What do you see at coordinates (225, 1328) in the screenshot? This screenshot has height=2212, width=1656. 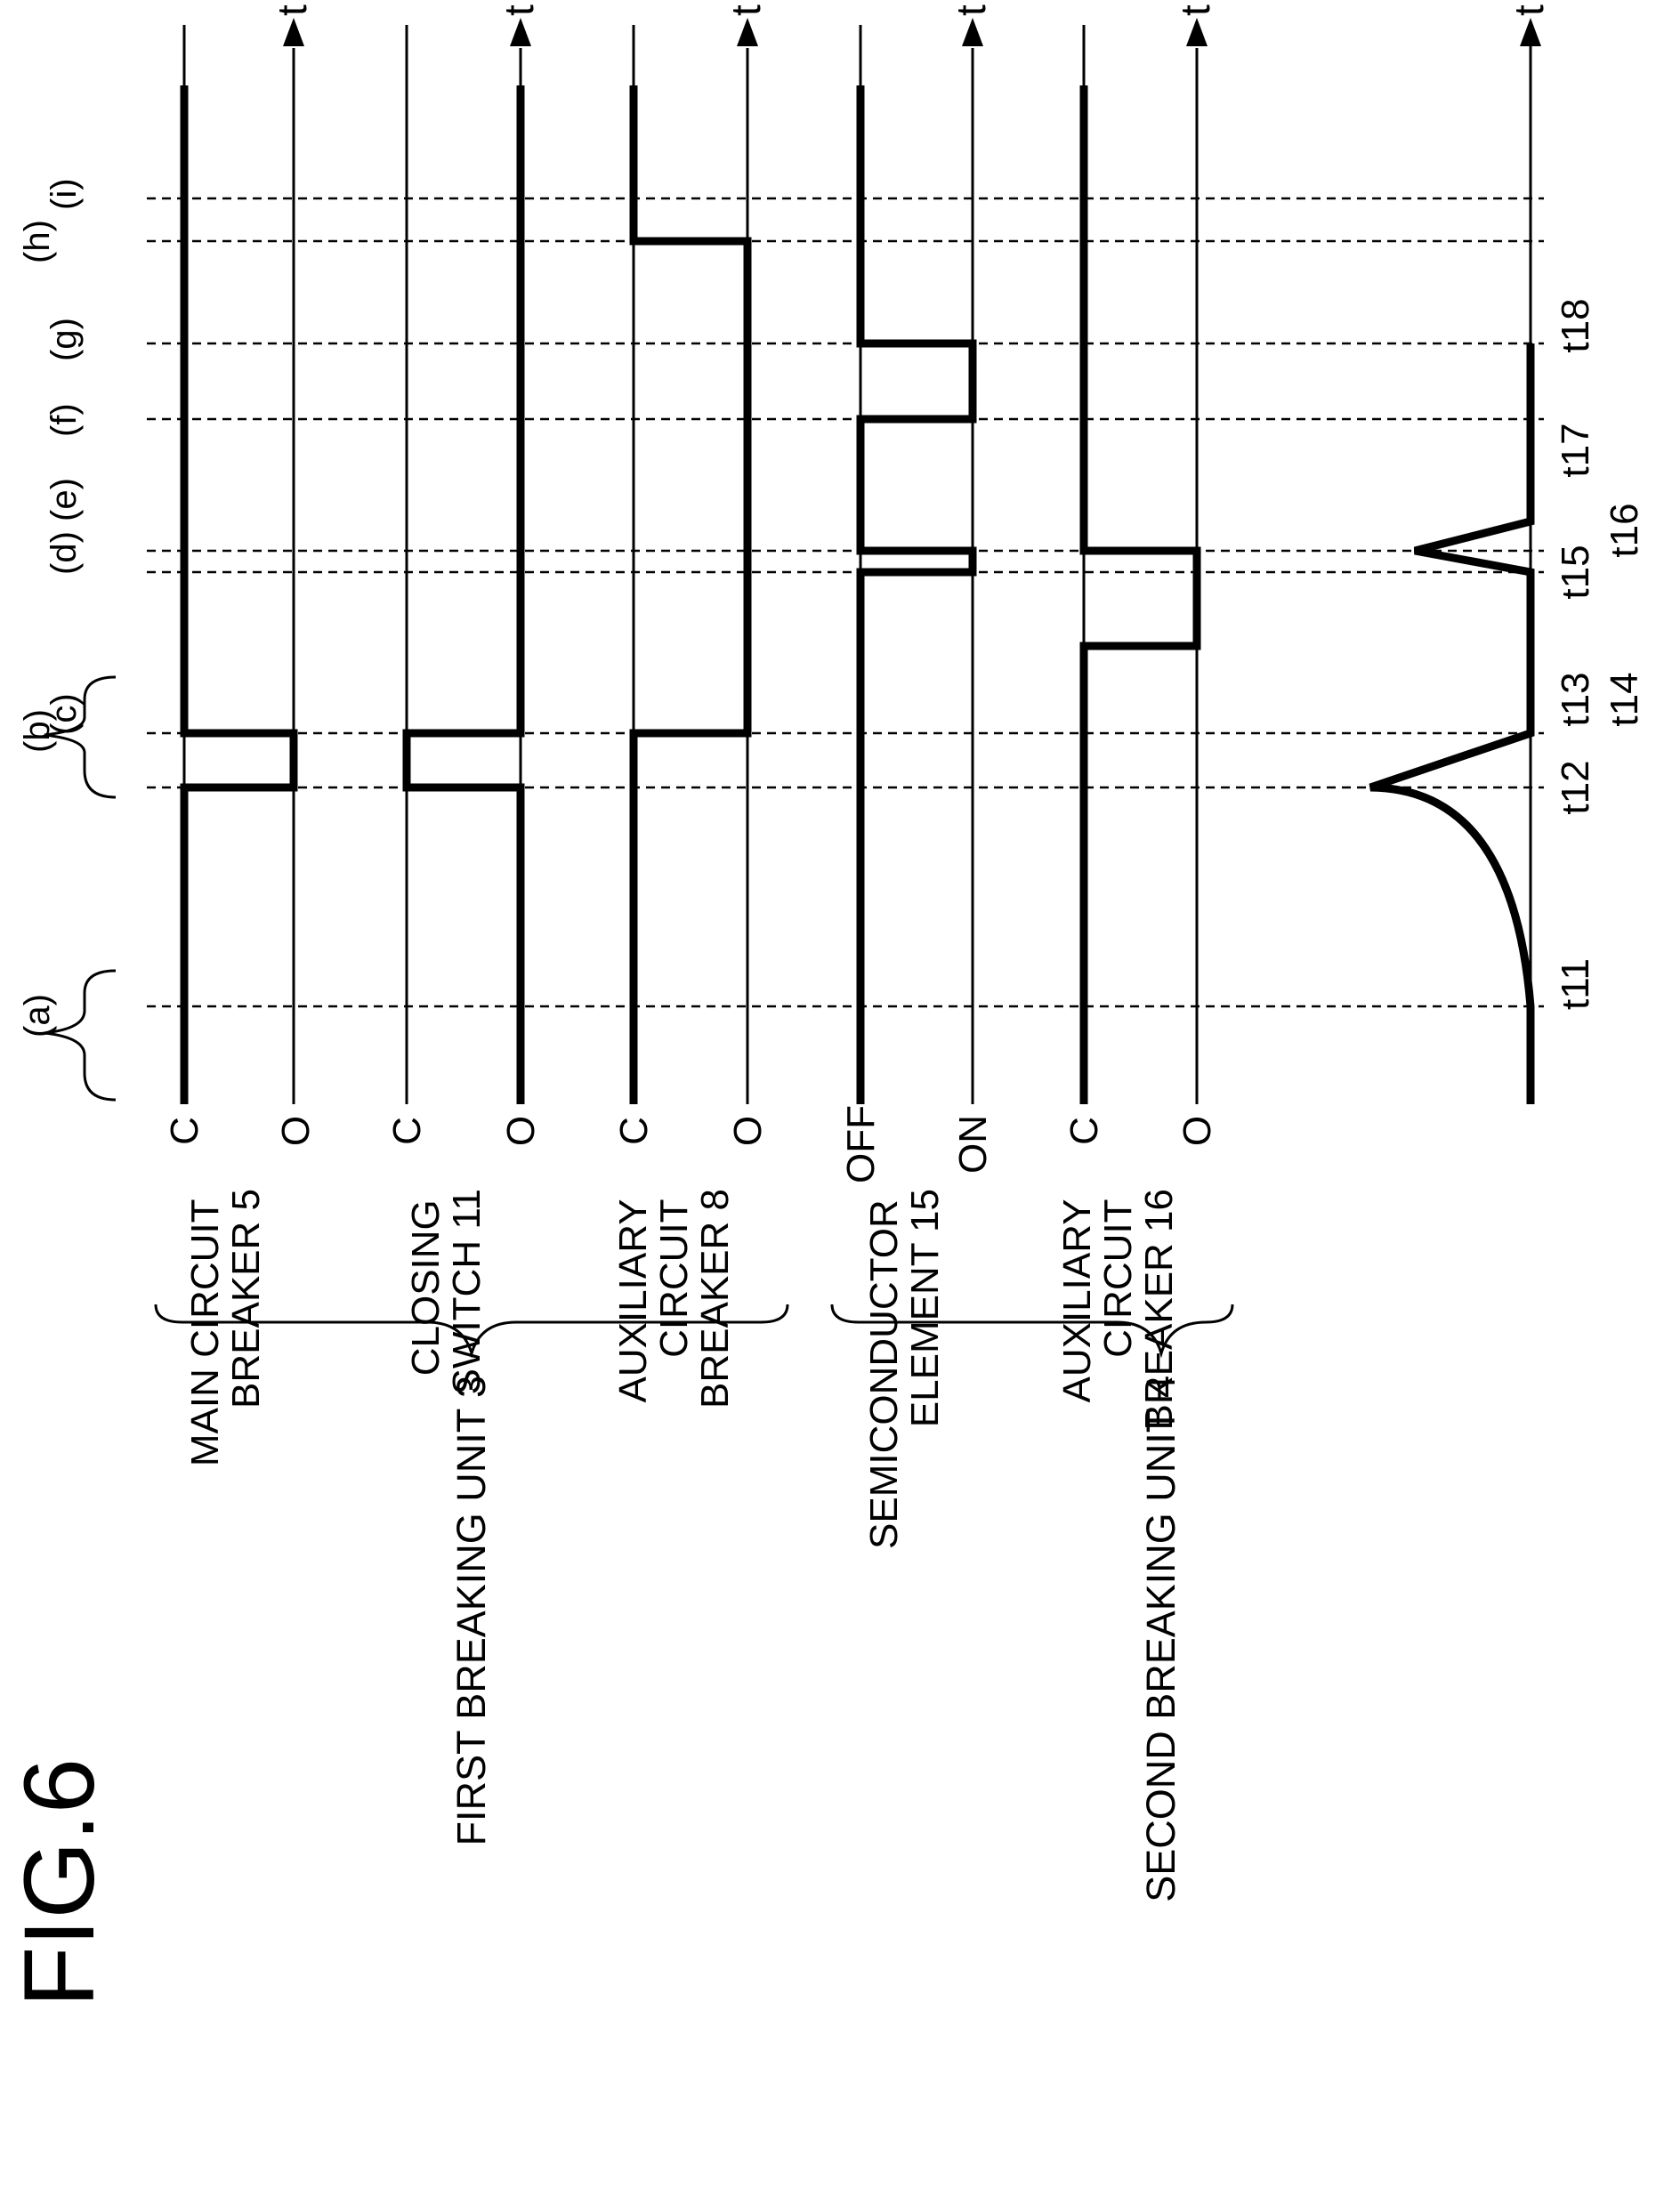 I see `row-label-main-circuit-breaker: MAIN CIRCUIT BREAKER 5` at bounding box center [225, 1328].